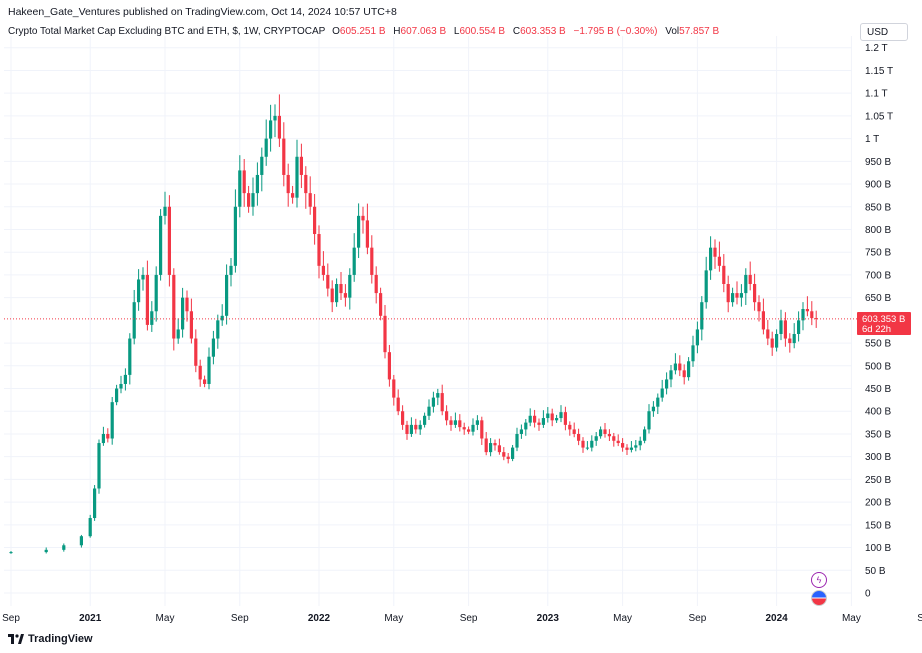  Describe the element at coordinates (878, 412) in the screenshot. I see `y-tick-label: 400 B` at that location.